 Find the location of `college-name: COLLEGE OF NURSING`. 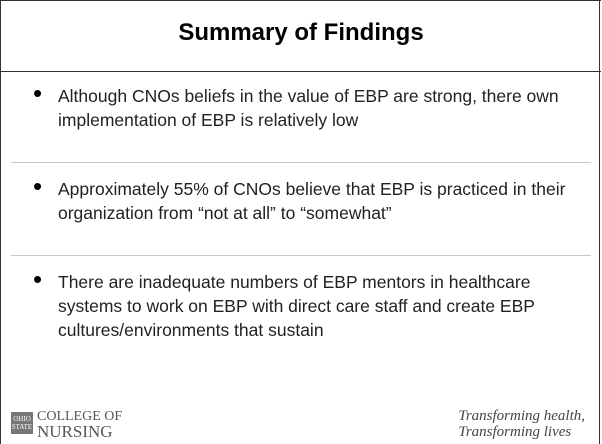

college-name: COLLEGE OF NURSING is located at coordinates (80, 425).